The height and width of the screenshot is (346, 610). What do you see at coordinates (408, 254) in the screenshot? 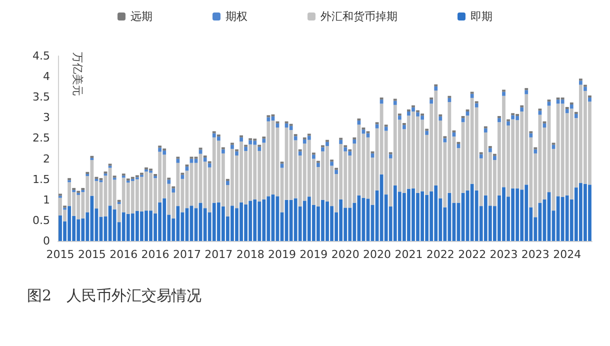
I see `x-tick-label: 2021` at bounding box center [408, 254].